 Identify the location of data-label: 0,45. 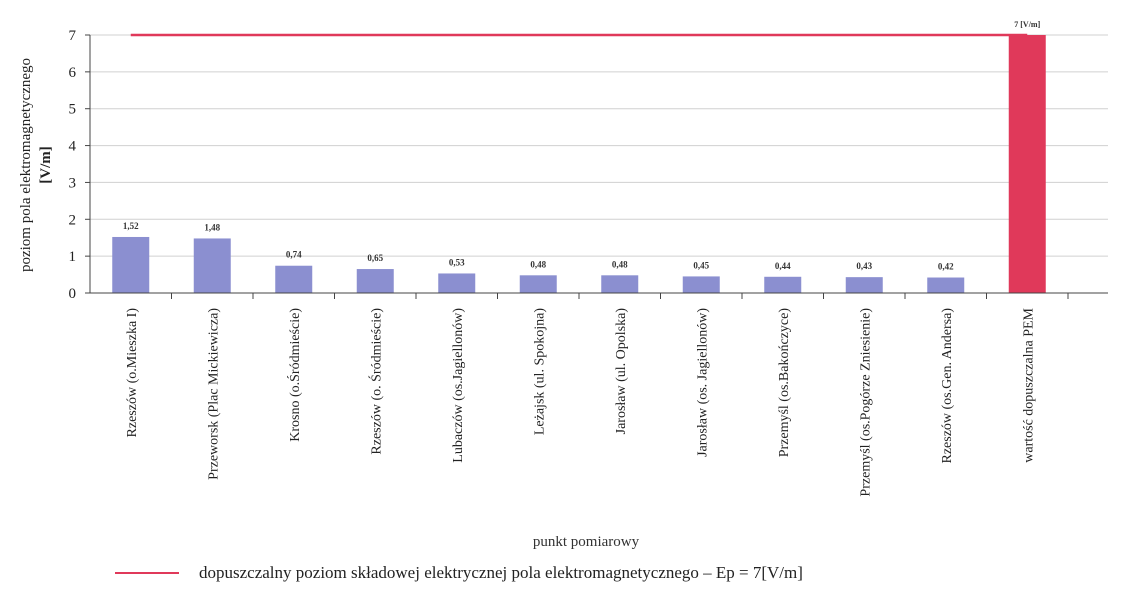
(701, 265).